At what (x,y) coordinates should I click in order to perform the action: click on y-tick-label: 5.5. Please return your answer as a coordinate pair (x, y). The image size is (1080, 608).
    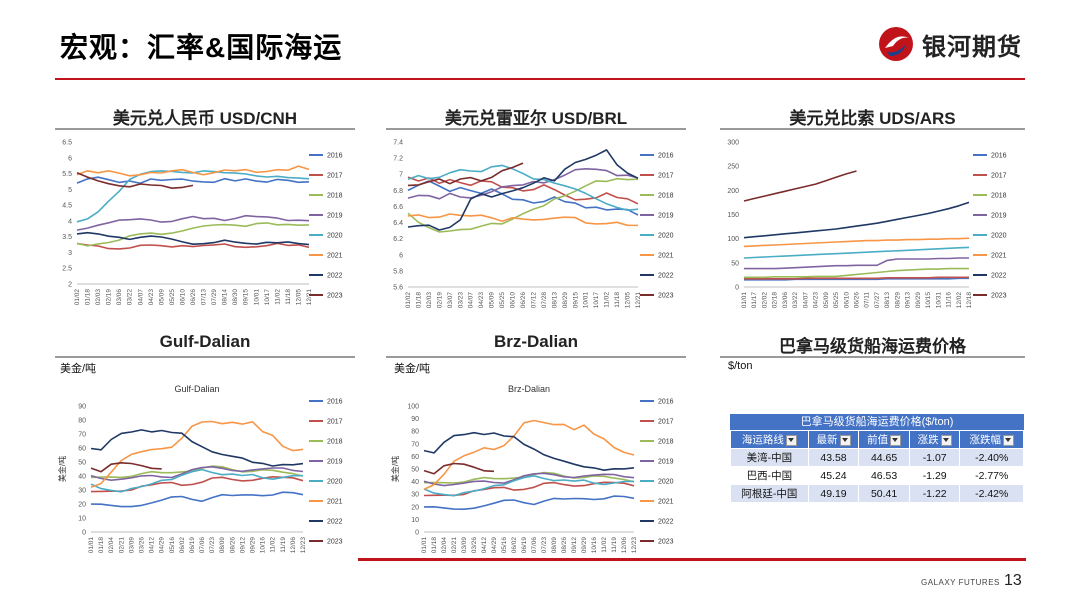
    Looking at the image, I should click on (67, 174).